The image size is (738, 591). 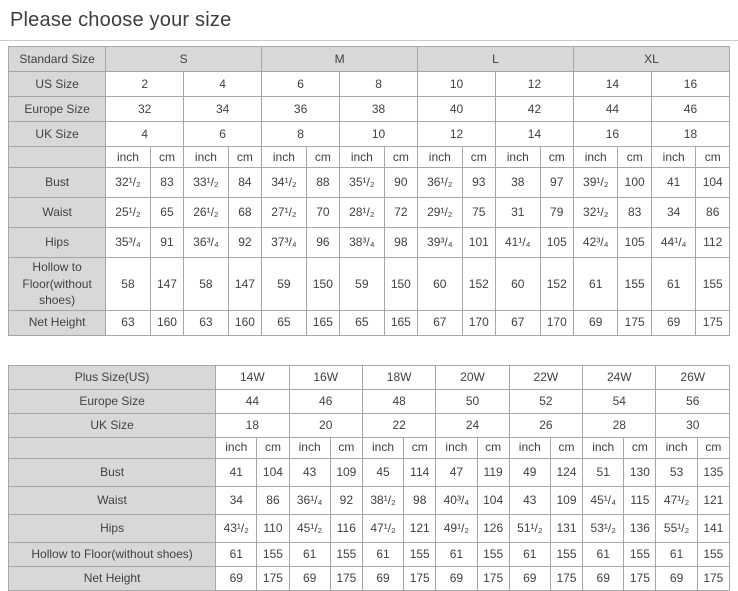 I want to click on measure-cell: 112, so click(x=712, y=242).